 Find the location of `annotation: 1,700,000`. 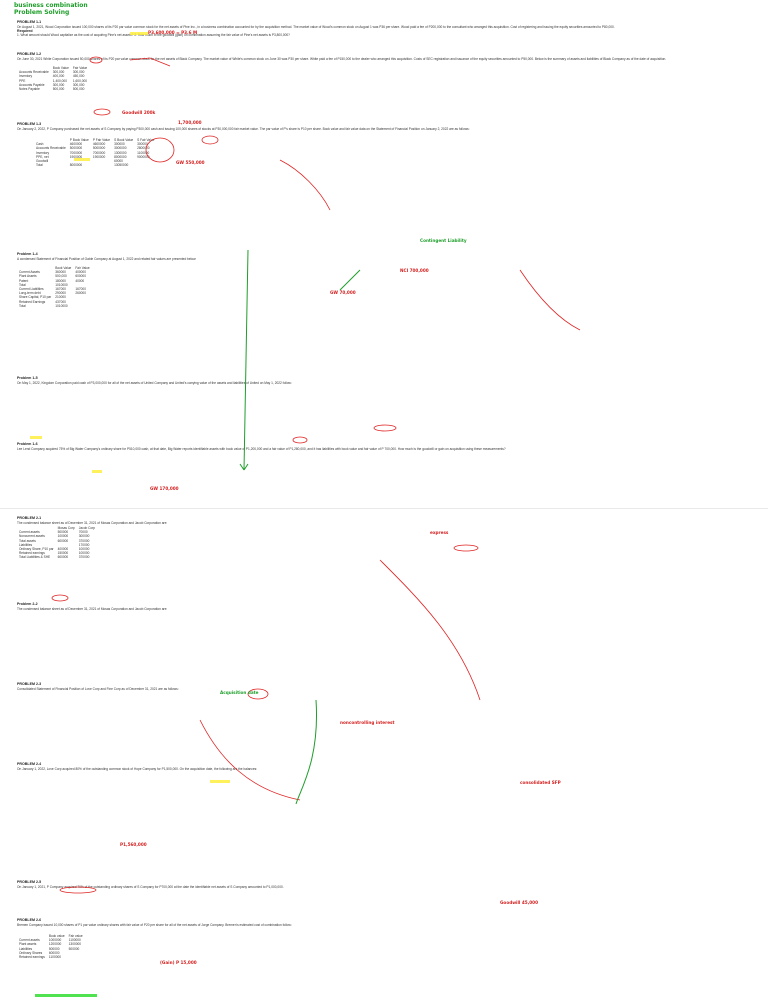

annotation: 1,700,000 is located at coordinates (190, 122).